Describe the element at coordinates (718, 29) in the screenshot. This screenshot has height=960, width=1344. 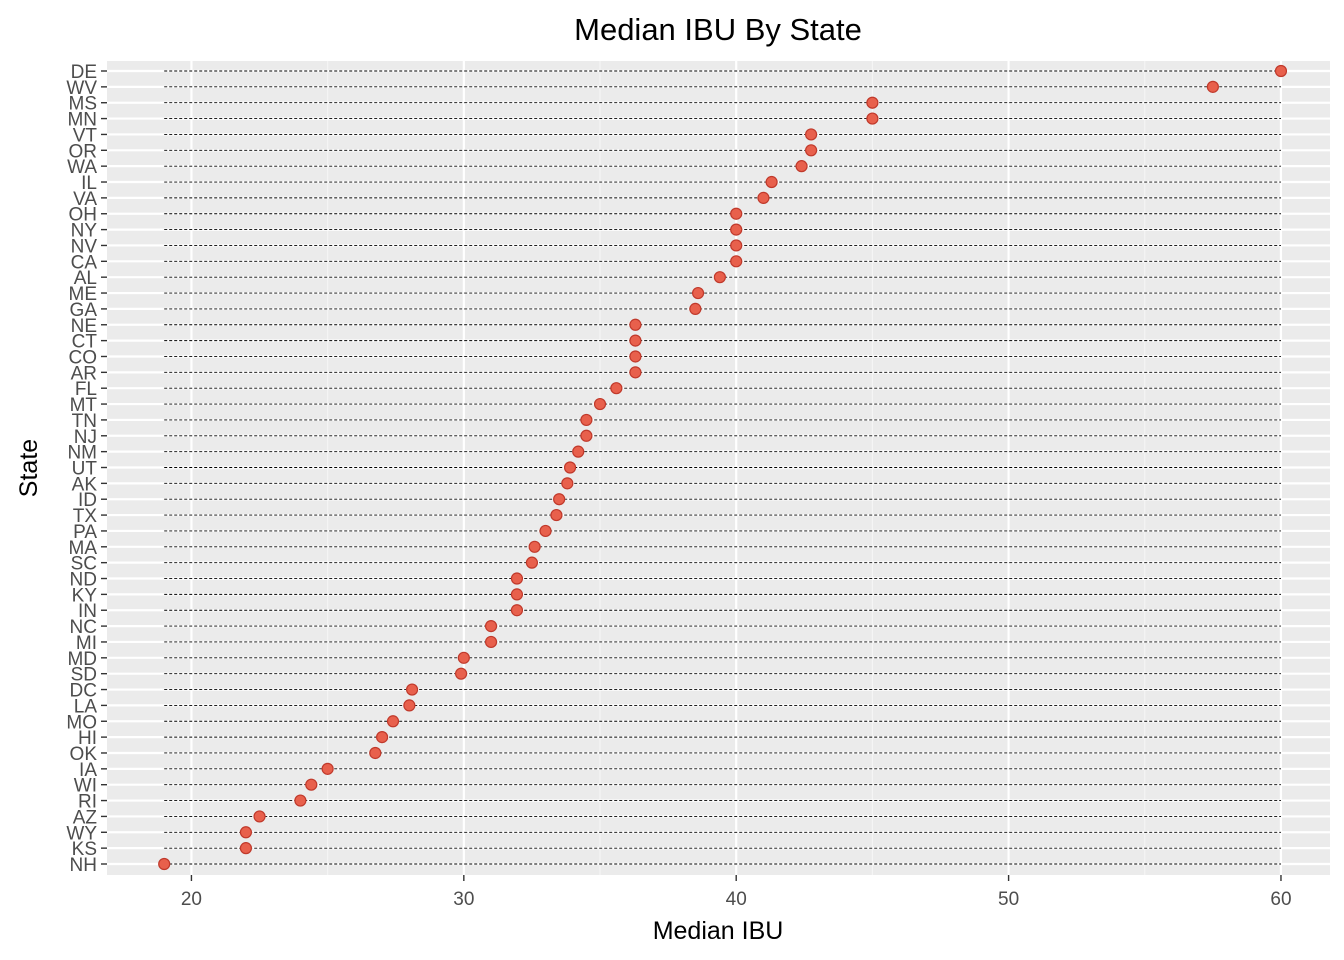
I see `chart-title: Median IBU By State` at that location.